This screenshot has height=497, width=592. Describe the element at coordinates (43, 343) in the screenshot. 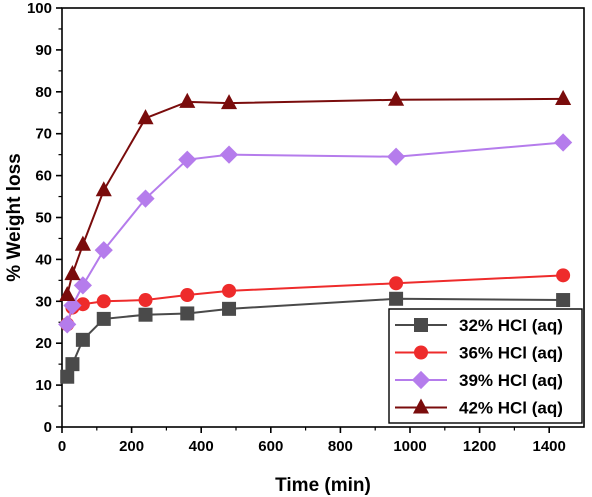

I see `y-tick-label: 20` at that location.